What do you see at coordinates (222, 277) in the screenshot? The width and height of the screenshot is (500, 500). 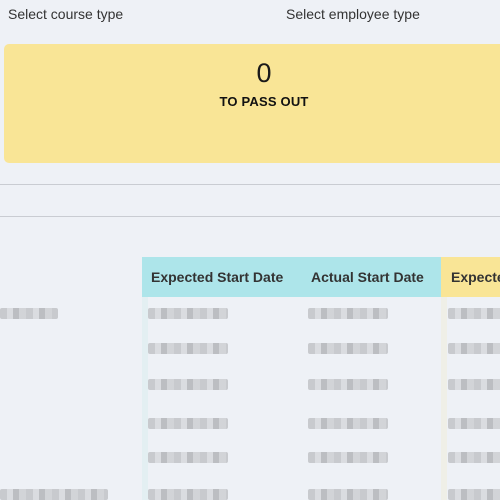 I see `column-header-expected-start-date: Expected Start Date` at bounding box center [222, 277].